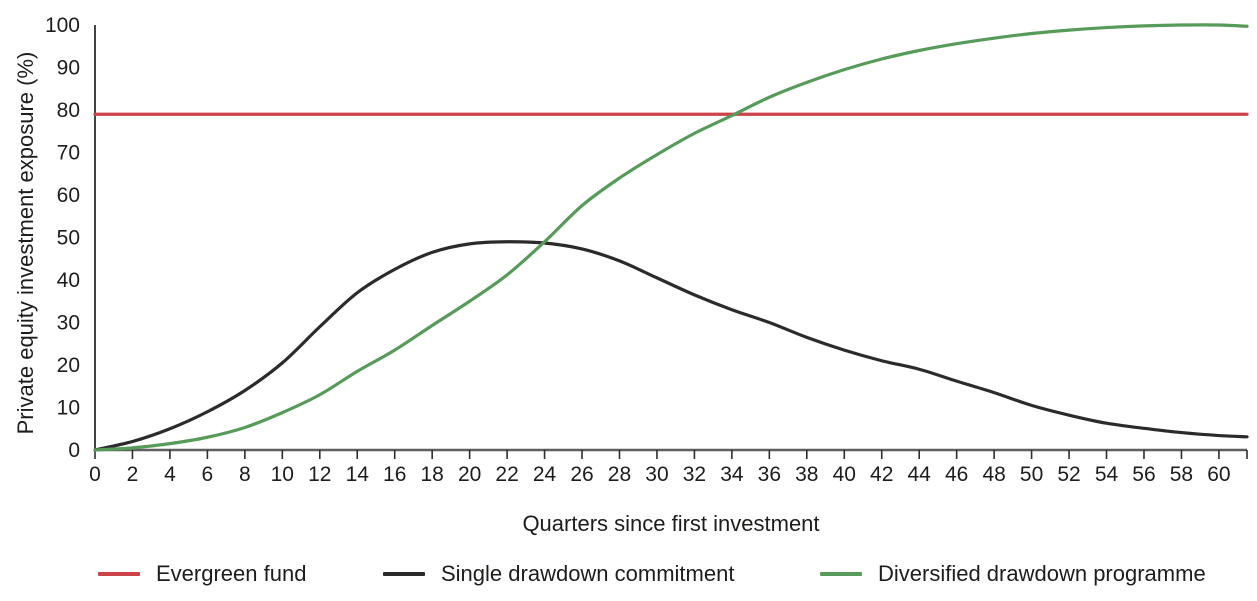  Describe the element at coordinates (469, 474) in the screenshot. I see `x-tick-label: 20` at that location.